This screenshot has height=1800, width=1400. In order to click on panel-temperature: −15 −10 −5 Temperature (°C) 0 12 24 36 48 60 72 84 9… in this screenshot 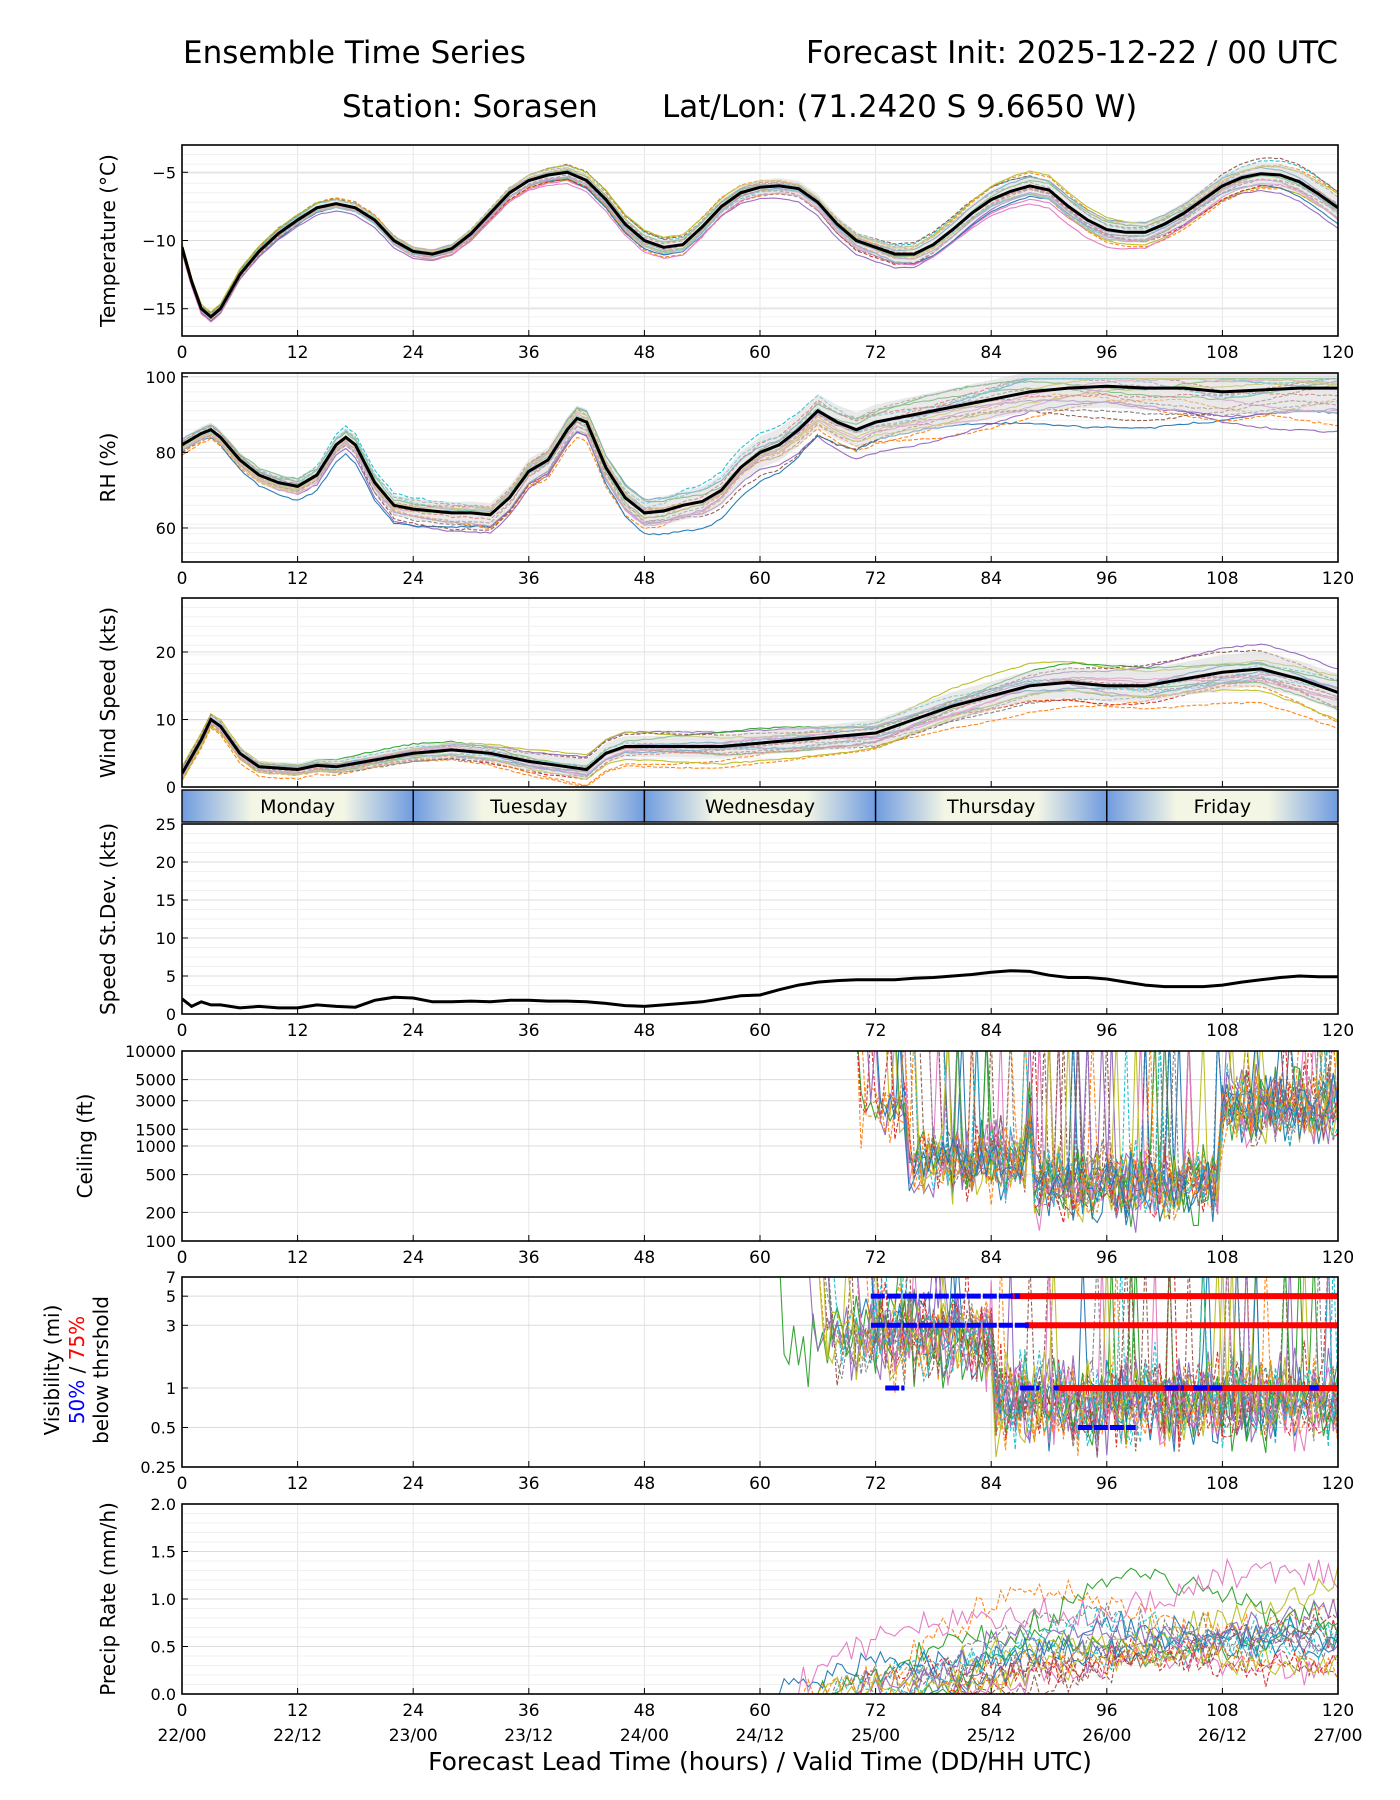, I will do `click(725, 253)`.